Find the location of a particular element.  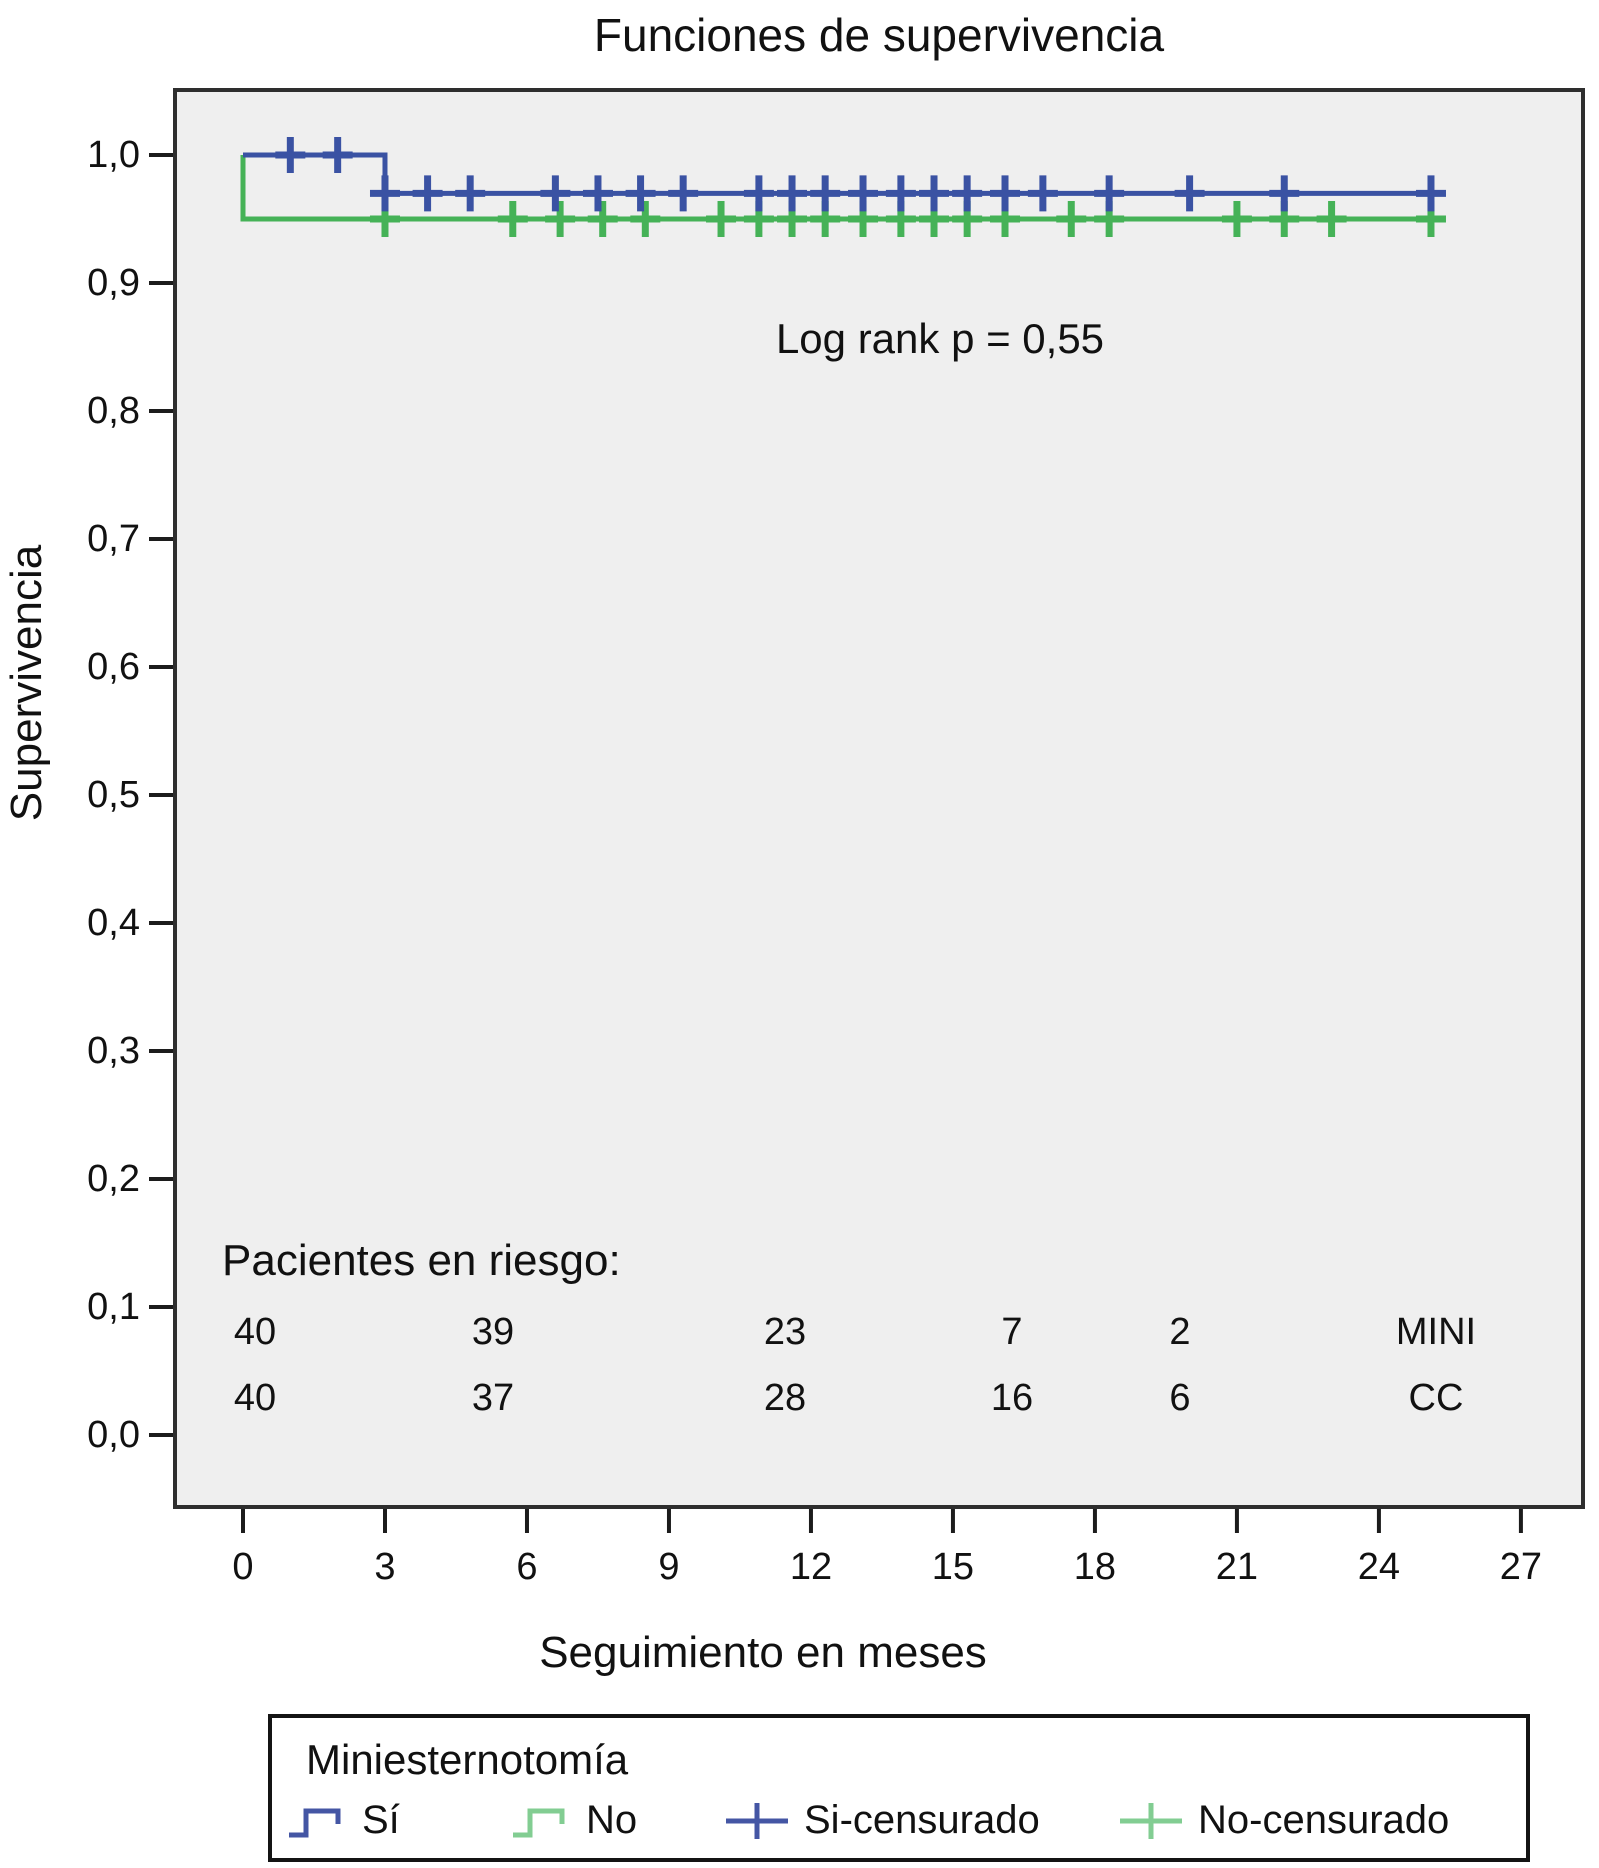

legend-item-si: Sí is located at coordinates (343, 1820).